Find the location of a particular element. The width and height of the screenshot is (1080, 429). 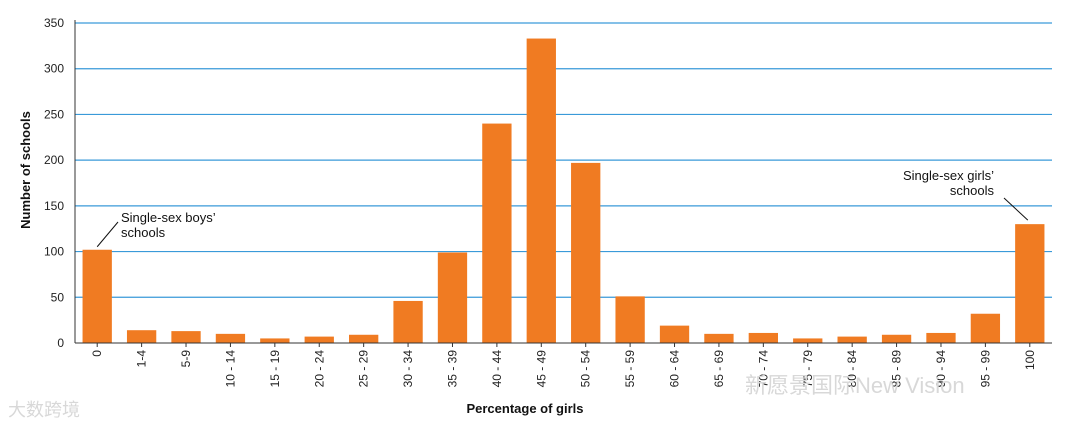

y-tick-label: 200 is located at coordinates (54, 160).